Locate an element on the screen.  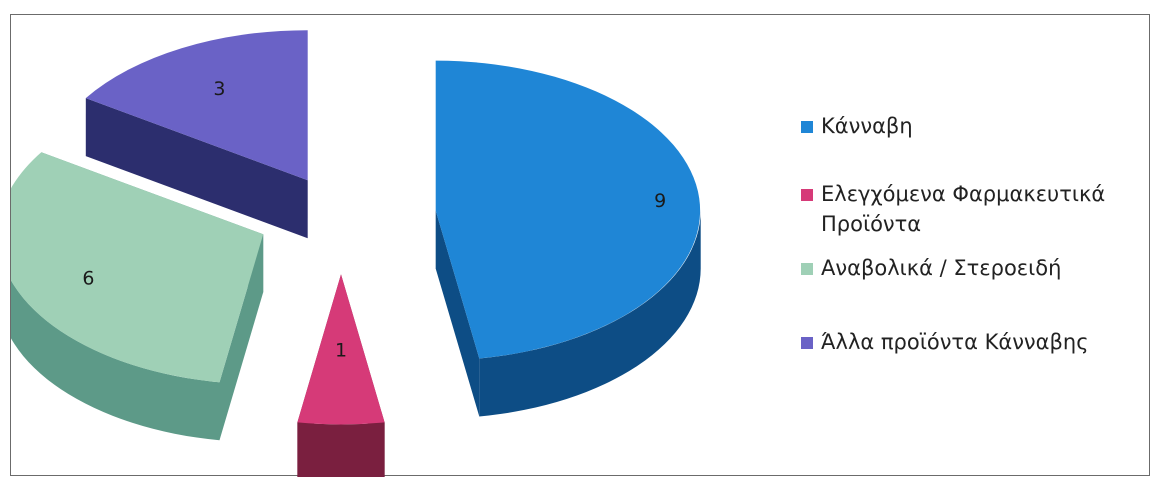
pie-slice-top-pharma is located at coordinates (341, 349).